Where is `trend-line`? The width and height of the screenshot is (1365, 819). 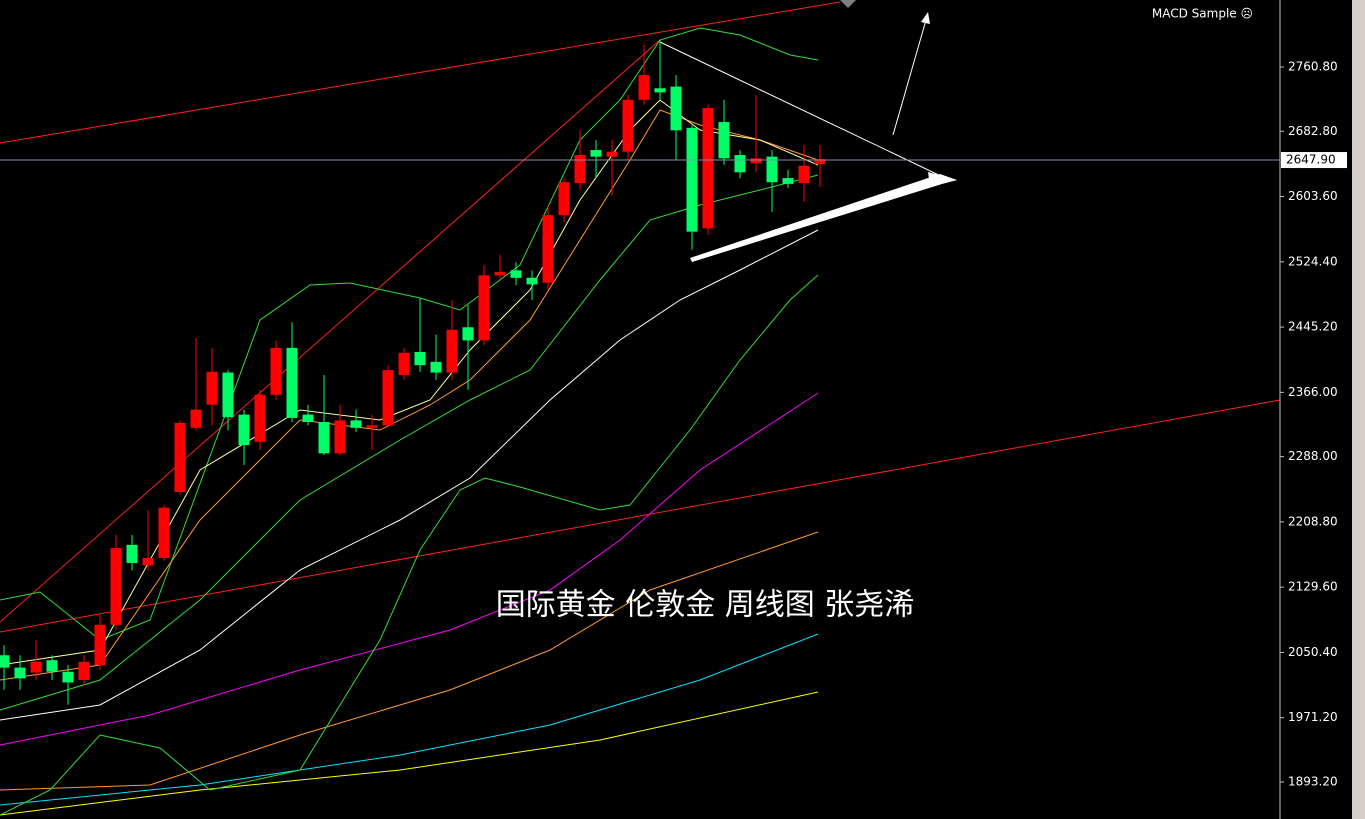 trend-line is located at coordinates (420, 72).